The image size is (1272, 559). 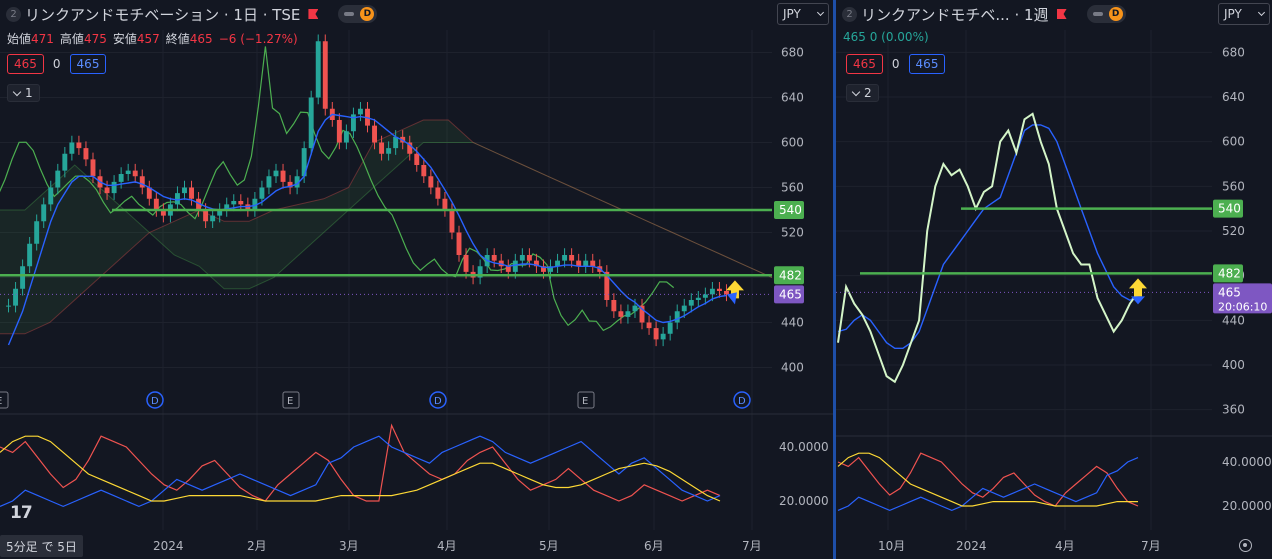 I want to click on y-tick-label: 360, so click(x=1233, y=410).